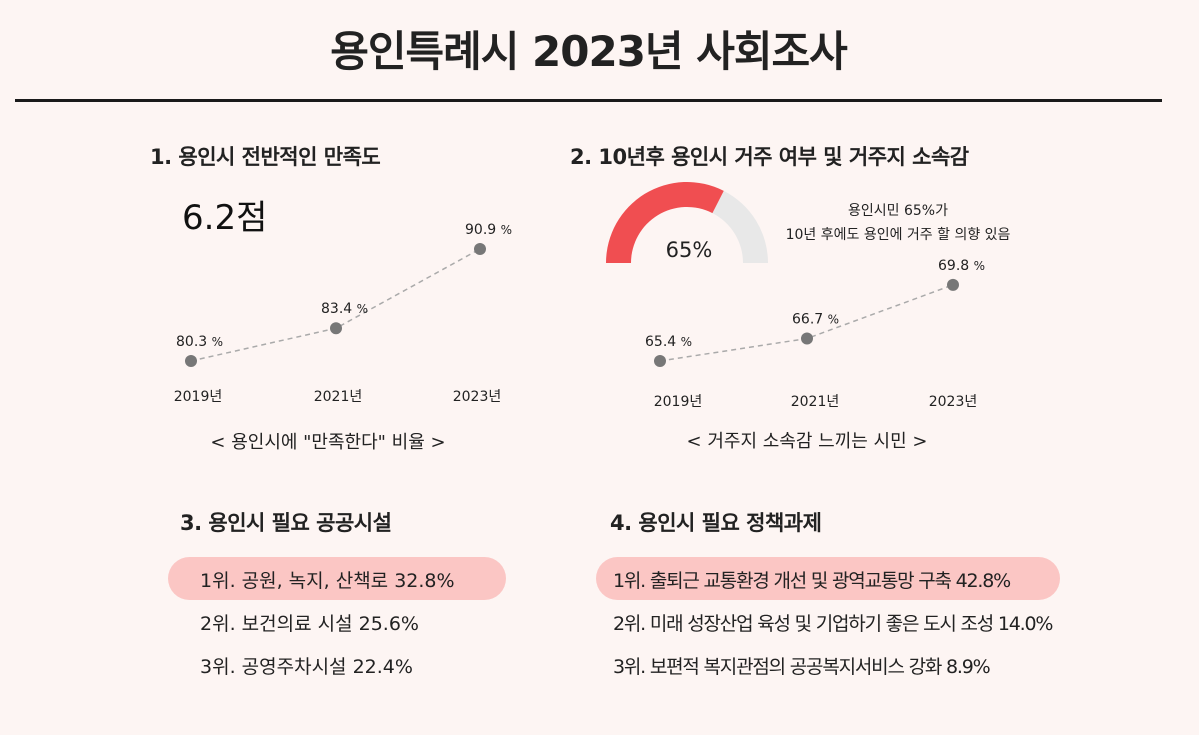 Image resolution: width=1199 pixels, height=735 pixels. Describe the element at coordinates (815, 334) in the screenshot. I see `belonging-line-chart: 65.4 % 2019년 66.7 % 2021년 69.8 % 2023년` at that location.